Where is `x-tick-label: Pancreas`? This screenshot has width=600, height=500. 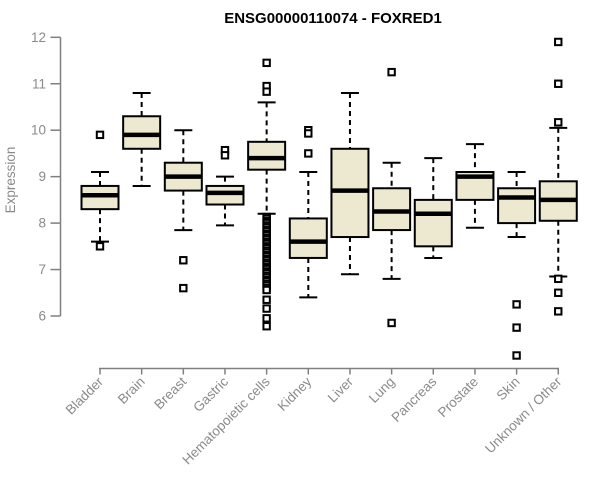 x-tick-label: Pancreas is located at coordinates (413, 399).